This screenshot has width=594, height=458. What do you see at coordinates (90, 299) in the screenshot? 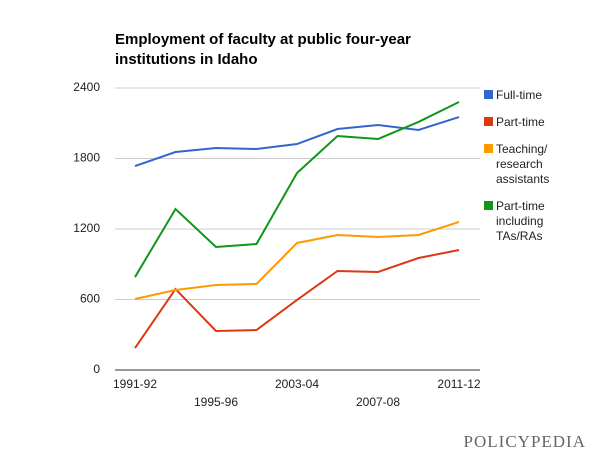
I see `y-tick-label: 600` at bounding box center [90, 299].